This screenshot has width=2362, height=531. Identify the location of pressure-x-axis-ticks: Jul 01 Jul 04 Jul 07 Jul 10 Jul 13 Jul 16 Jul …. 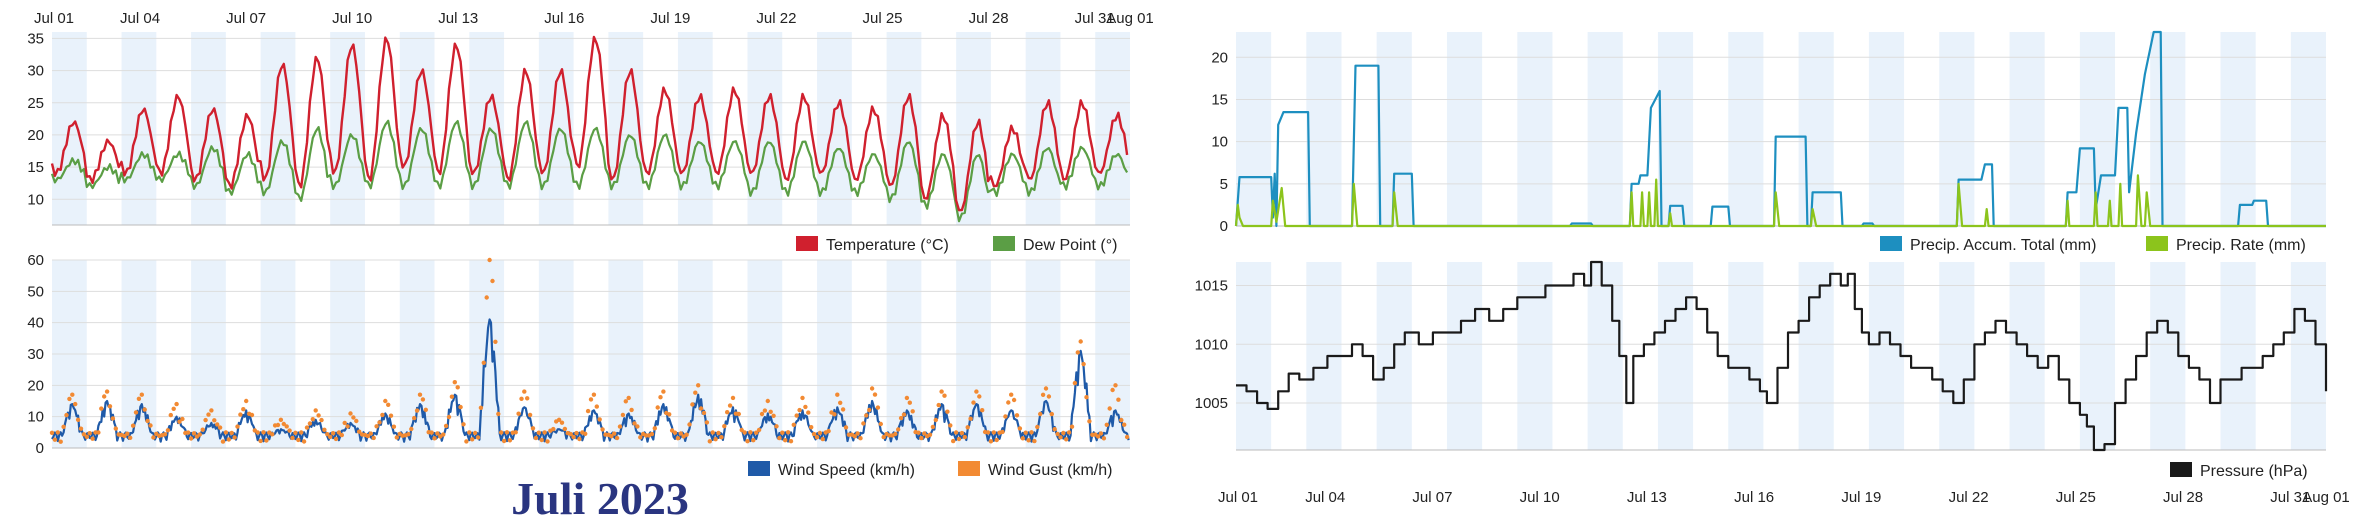
(1784, 497).